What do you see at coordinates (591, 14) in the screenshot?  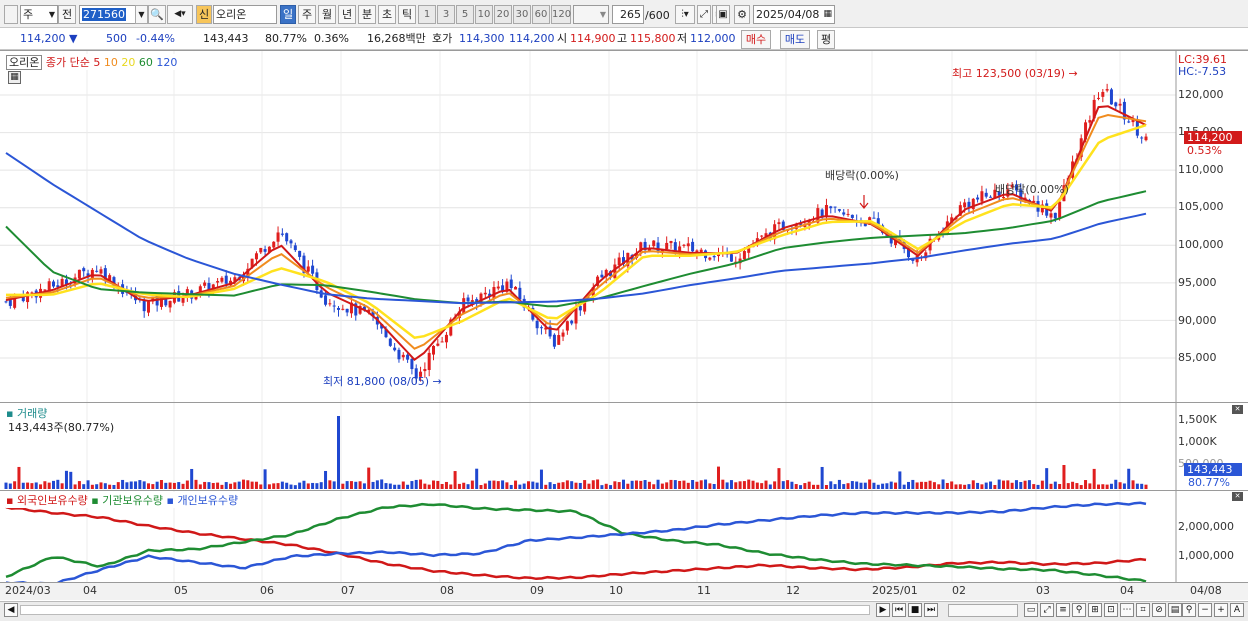 I see `custom-interval-select: ▼` at bounding box center [591, 14].